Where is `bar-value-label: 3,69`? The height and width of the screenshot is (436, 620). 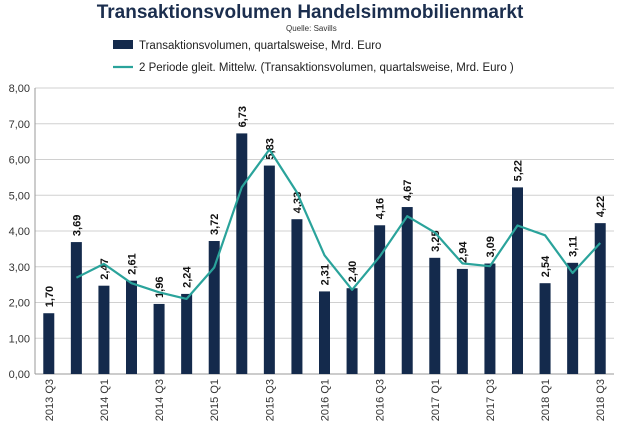 bar-value-label: 3,69 is located at coordinates (77, 225).